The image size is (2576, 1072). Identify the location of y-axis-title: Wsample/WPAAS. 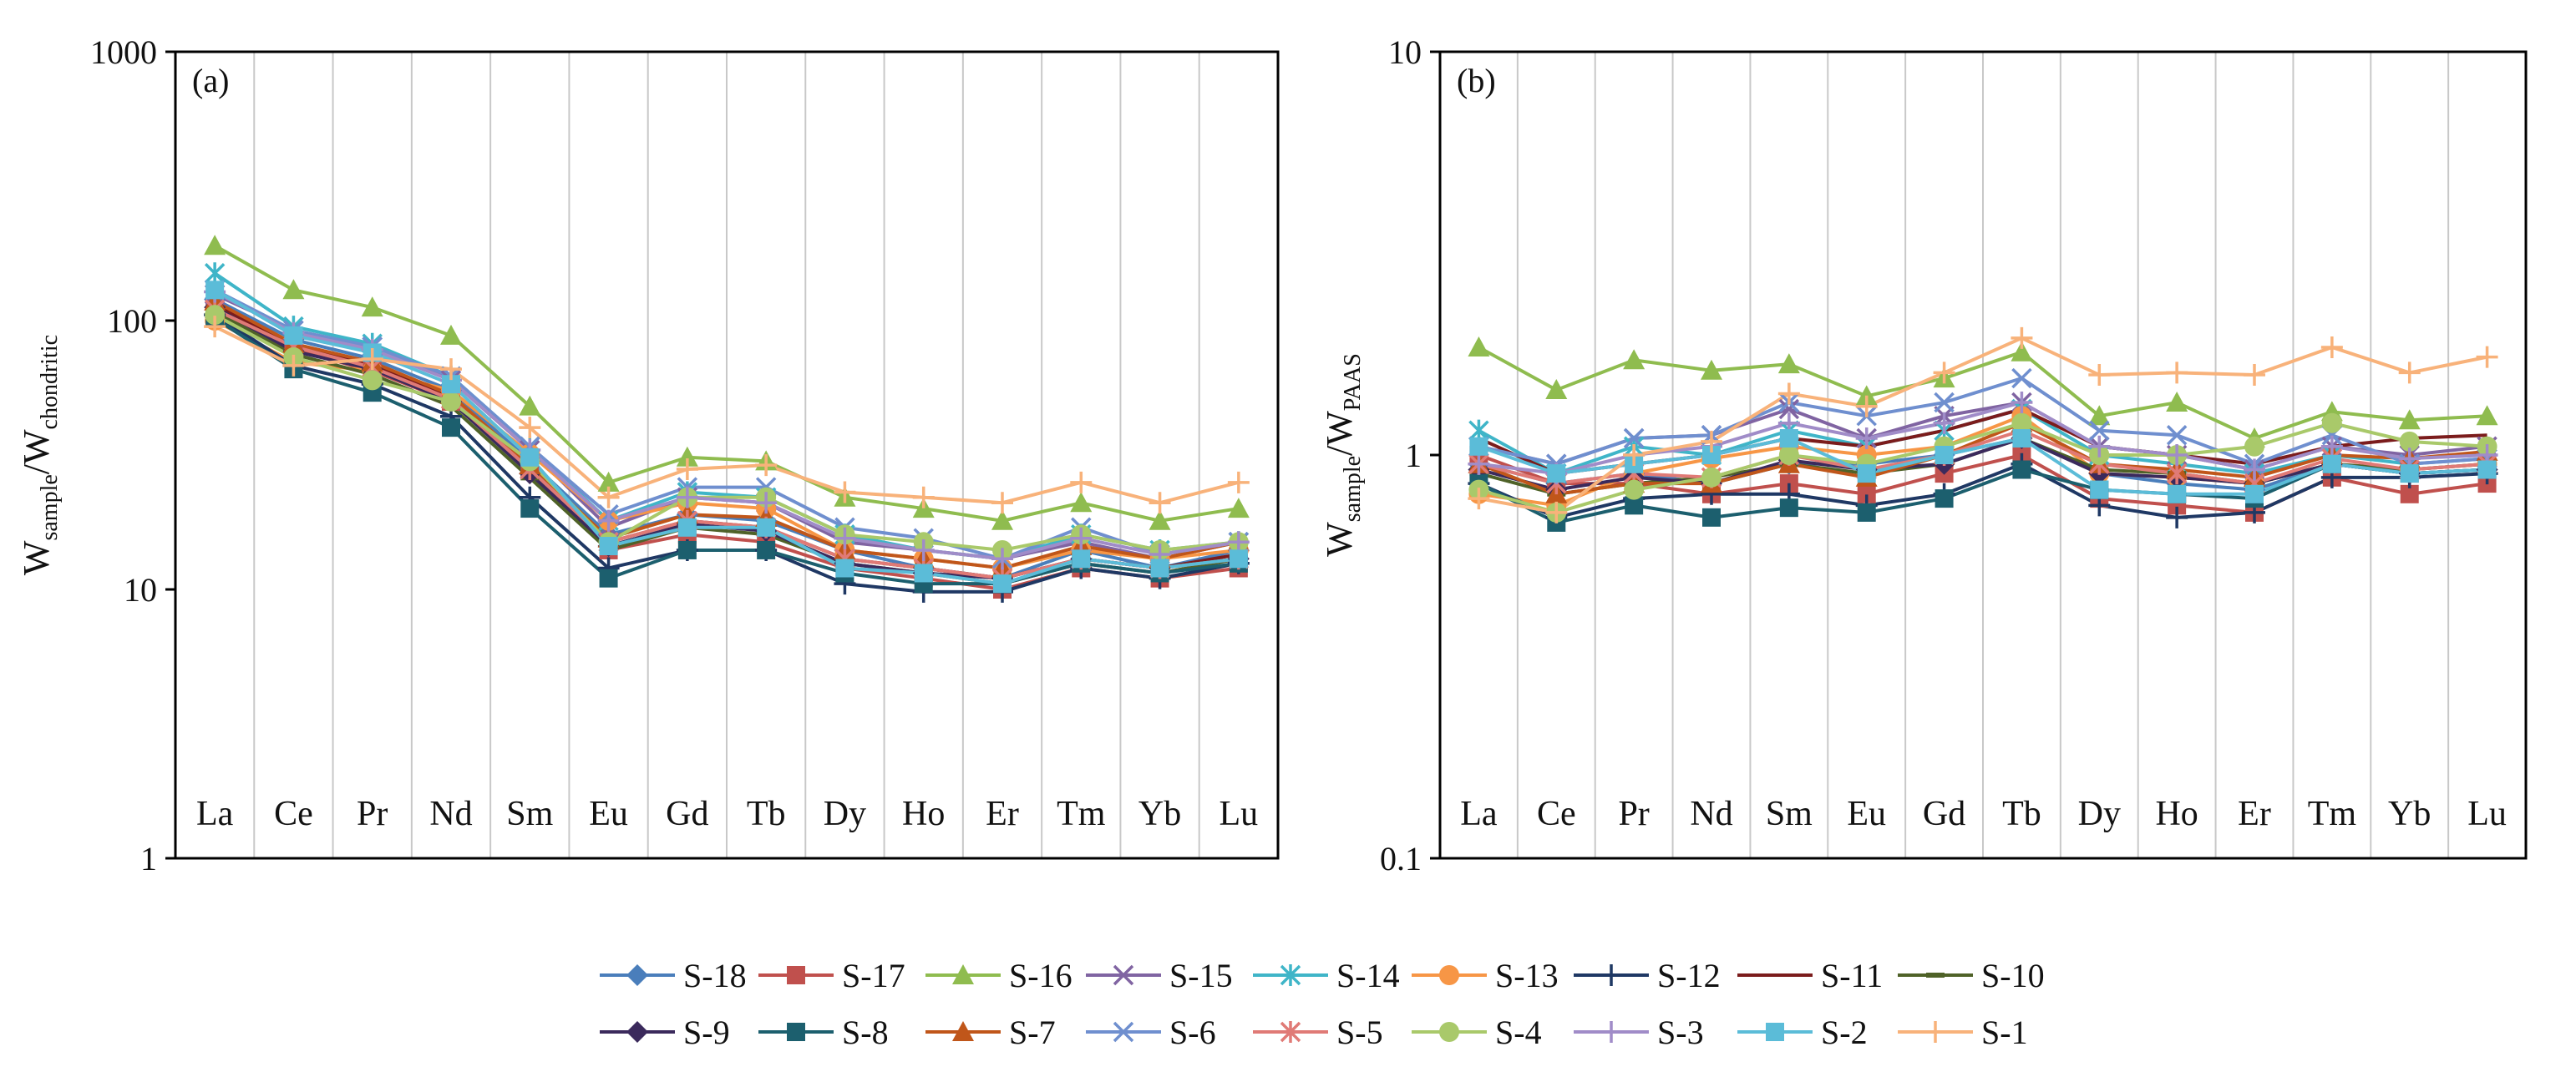
(1342, 455).